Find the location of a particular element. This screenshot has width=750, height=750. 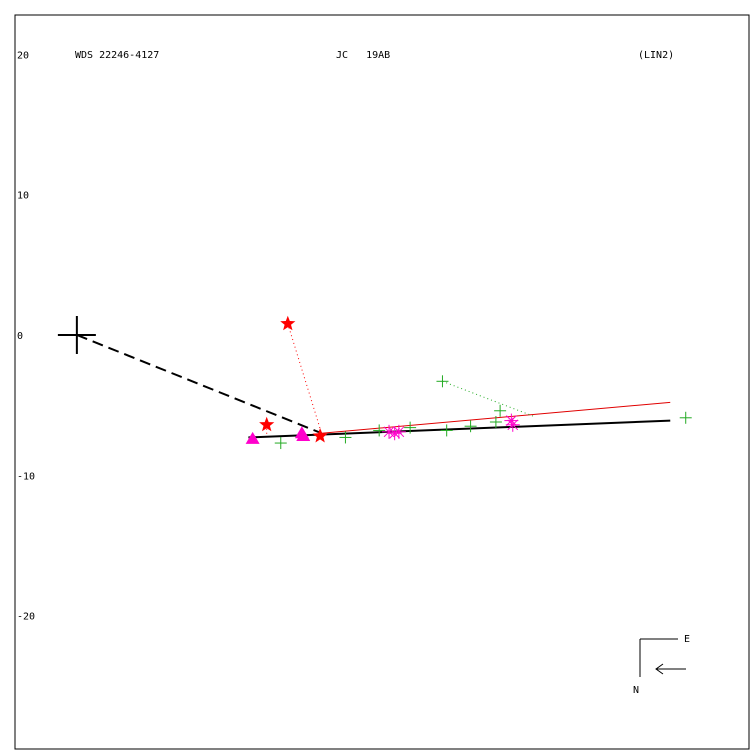

motion-arrow-head is located at coordinates (659, 669).